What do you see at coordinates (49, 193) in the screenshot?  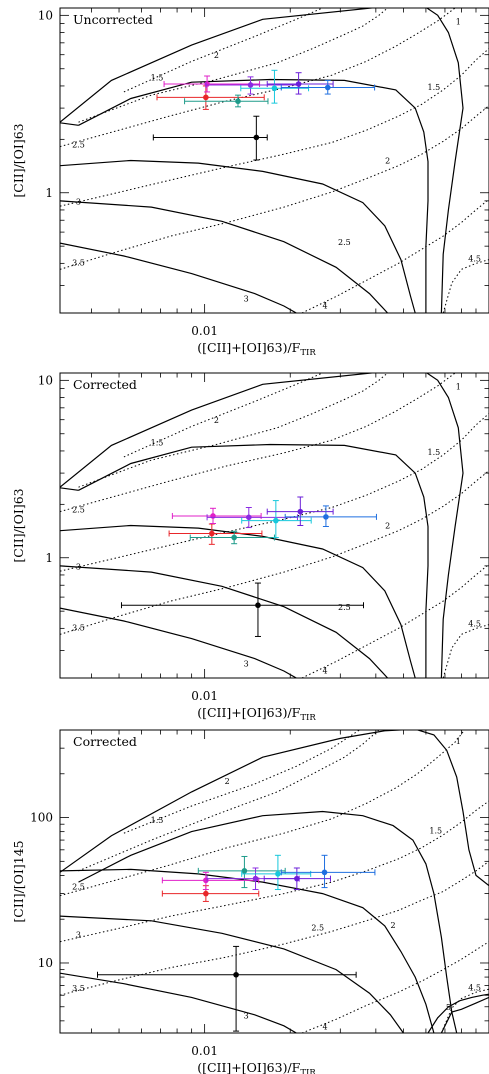 I see `y-tick-label: 1` at bounding box center [49, 193].